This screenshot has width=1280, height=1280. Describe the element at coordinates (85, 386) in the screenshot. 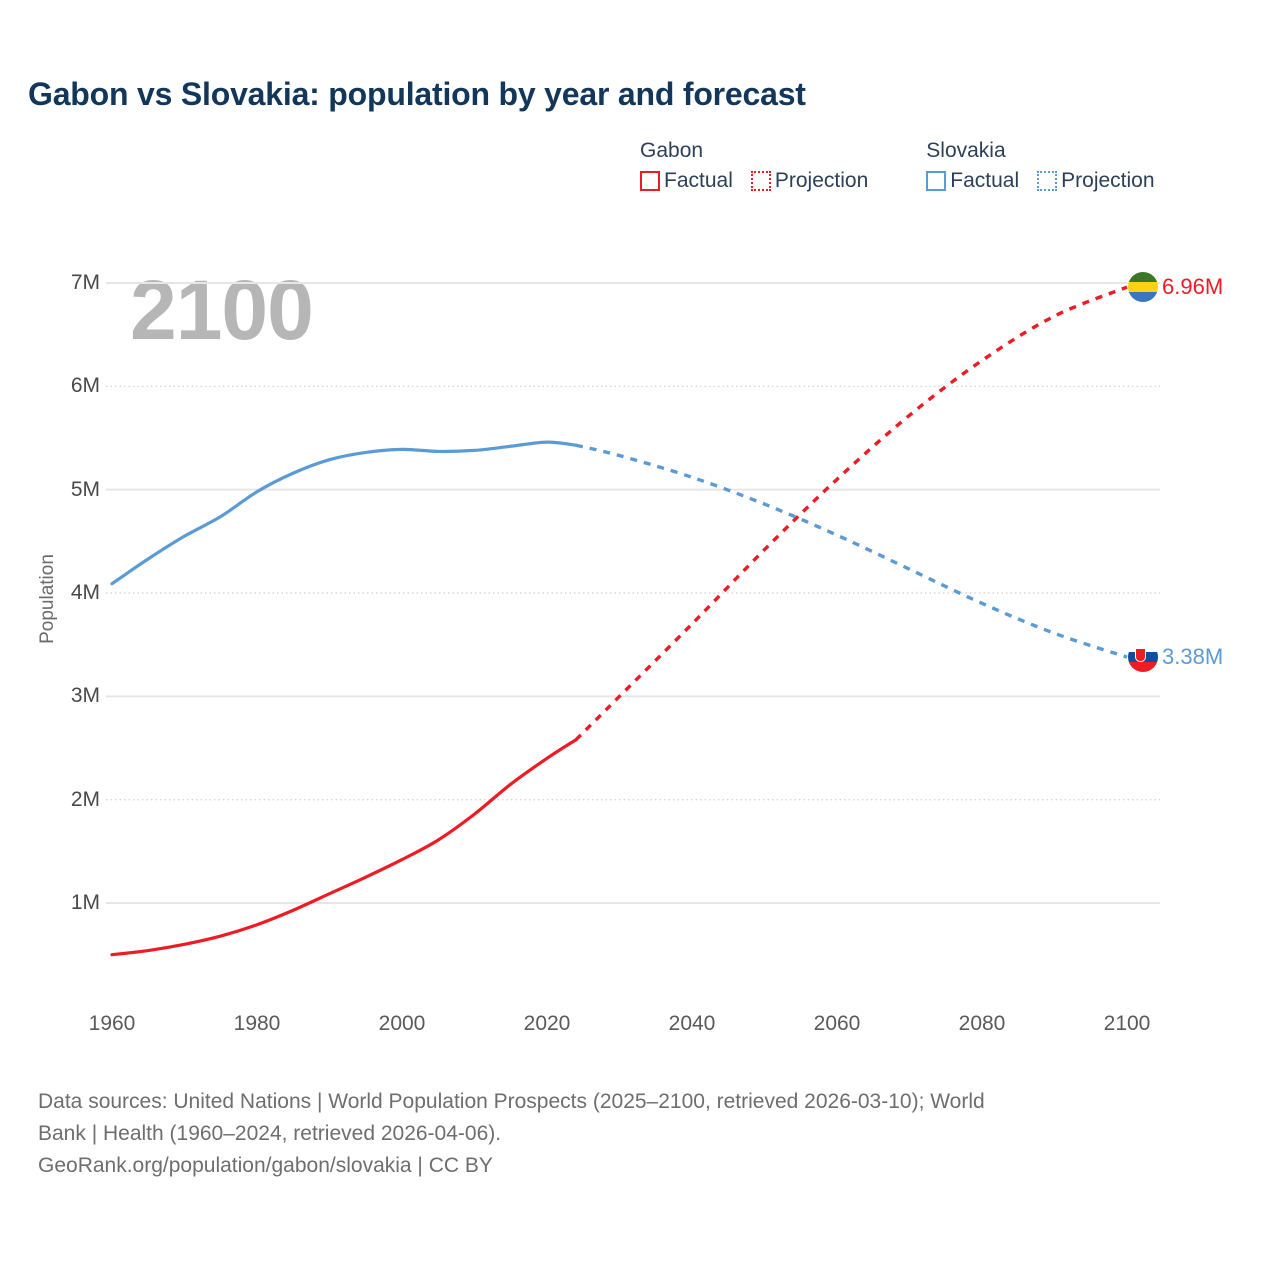

I see `y-axis-tick-label: 6M` at that location.